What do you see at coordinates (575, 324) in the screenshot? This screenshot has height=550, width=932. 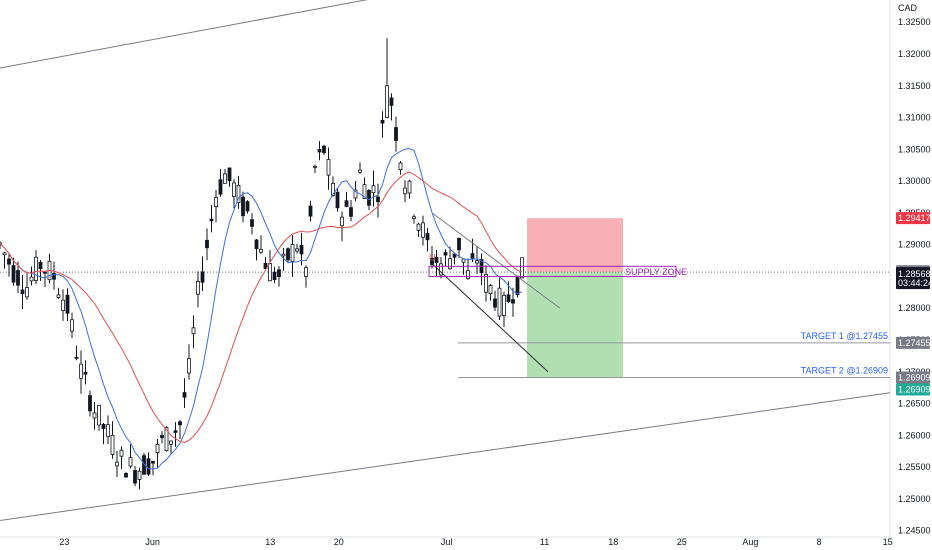 I see `take-profit-zone` at bounding box center [575, 324].